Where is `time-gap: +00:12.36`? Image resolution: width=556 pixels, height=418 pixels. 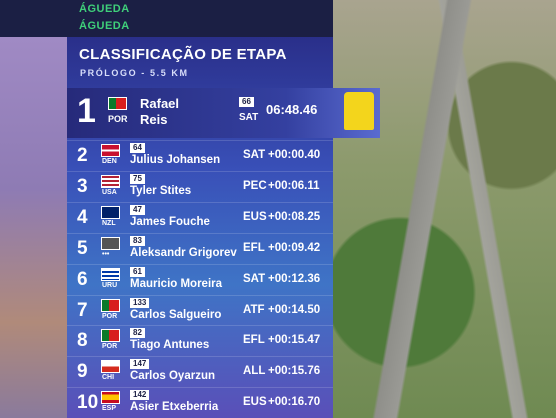 time-gap: +00:12.36 is located at coordinates (294, 278).